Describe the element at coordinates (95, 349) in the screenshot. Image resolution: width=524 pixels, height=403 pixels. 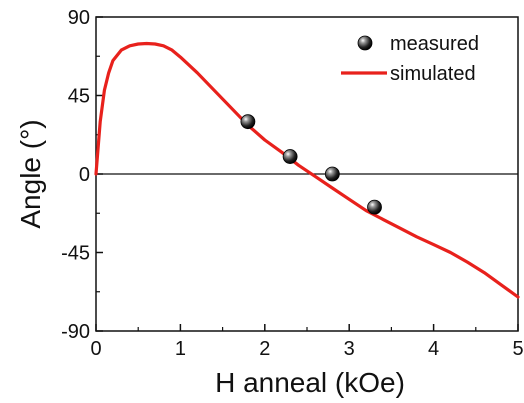
I see `x-tick-label: 0` at that location.